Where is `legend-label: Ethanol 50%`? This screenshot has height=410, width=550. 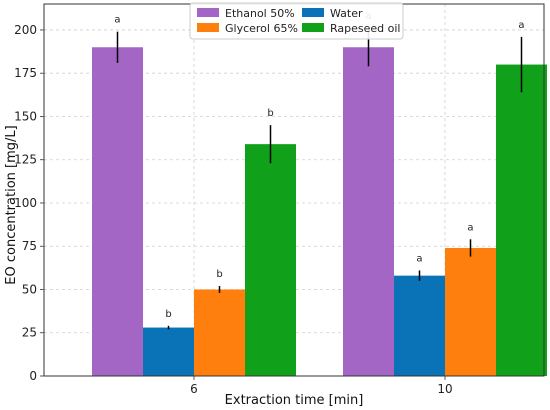
legend-label: Ethanol 50% is located at coordinates (260, 13).